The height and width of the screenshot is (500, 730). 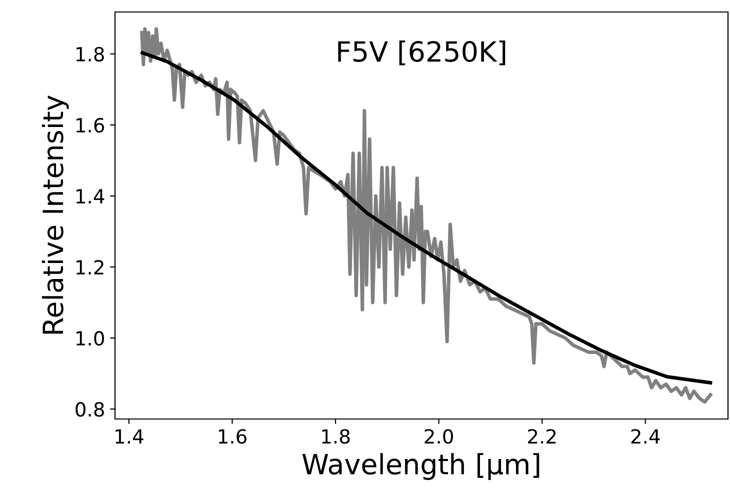 I want to click on x-tick-label: 2.0, so click(x=438, y=436).